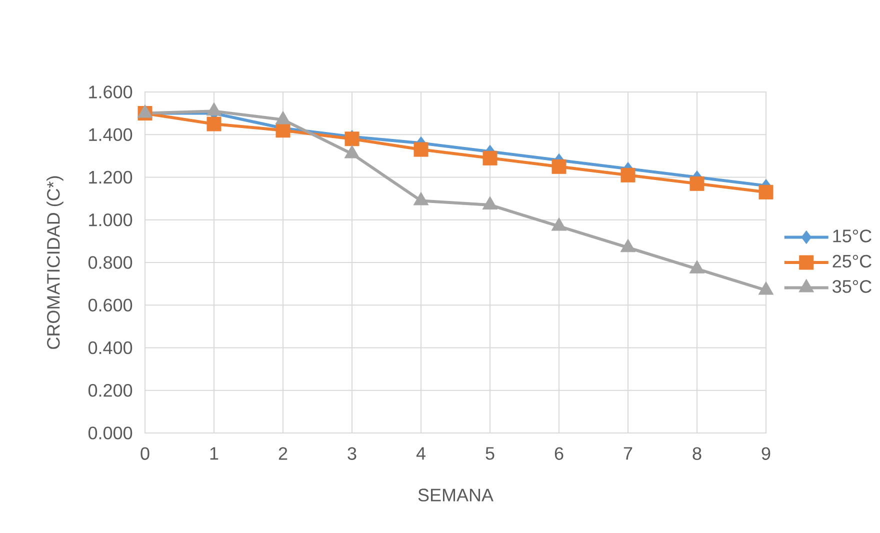  What do you see at coordinates (852, 236) in the screenshot?
I see `legend-label: 15°C` at bounding box center [852, 236].